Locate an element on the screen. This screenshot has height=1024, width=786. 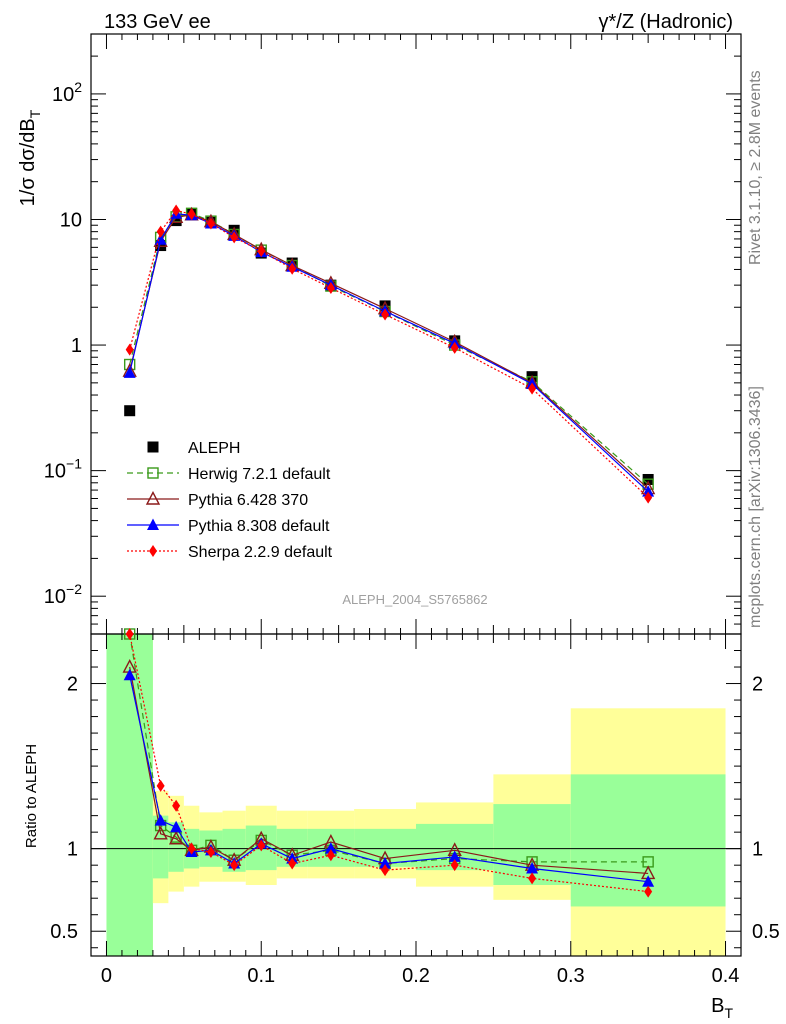
legend-pythia-6-428-370-label: Pythia 6.428 370 is located at coordinates (248, 500).